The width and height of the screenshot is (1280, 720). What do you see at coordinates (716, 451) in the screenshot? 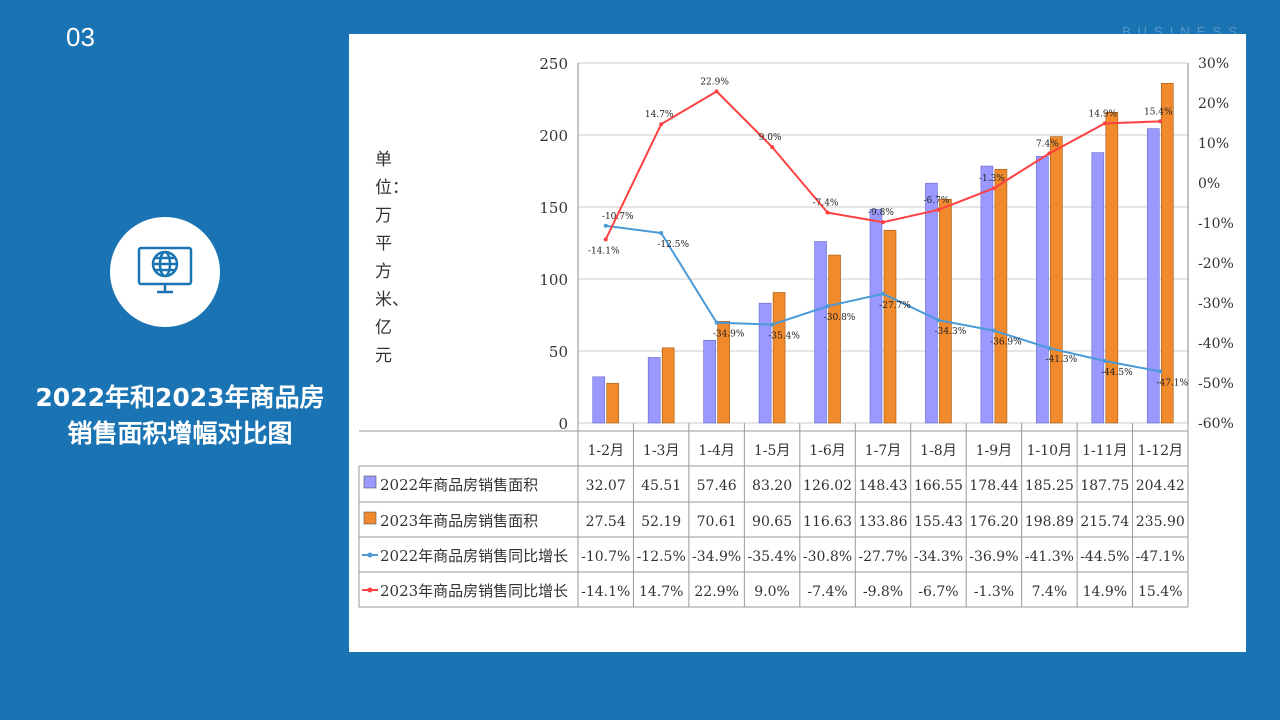
I see `category-label: 1-4月` at bounding box center [716, 451].